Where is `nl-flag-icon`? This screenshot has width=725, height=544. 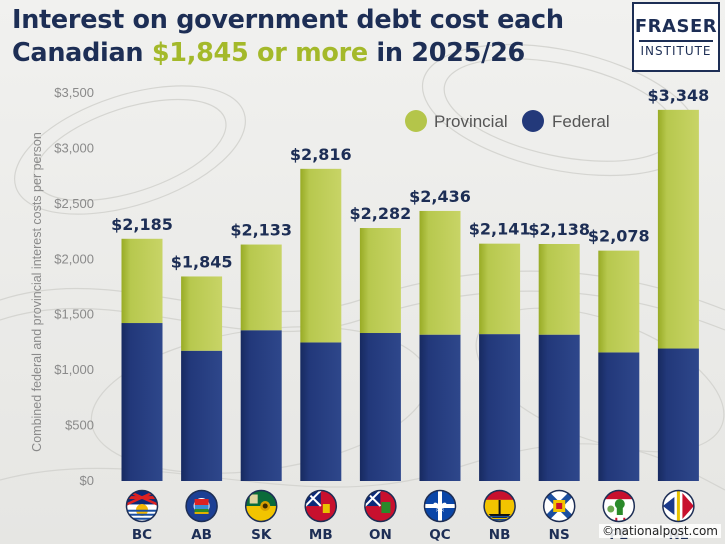 nl-flag-icon is located at coordinates (678, 506).